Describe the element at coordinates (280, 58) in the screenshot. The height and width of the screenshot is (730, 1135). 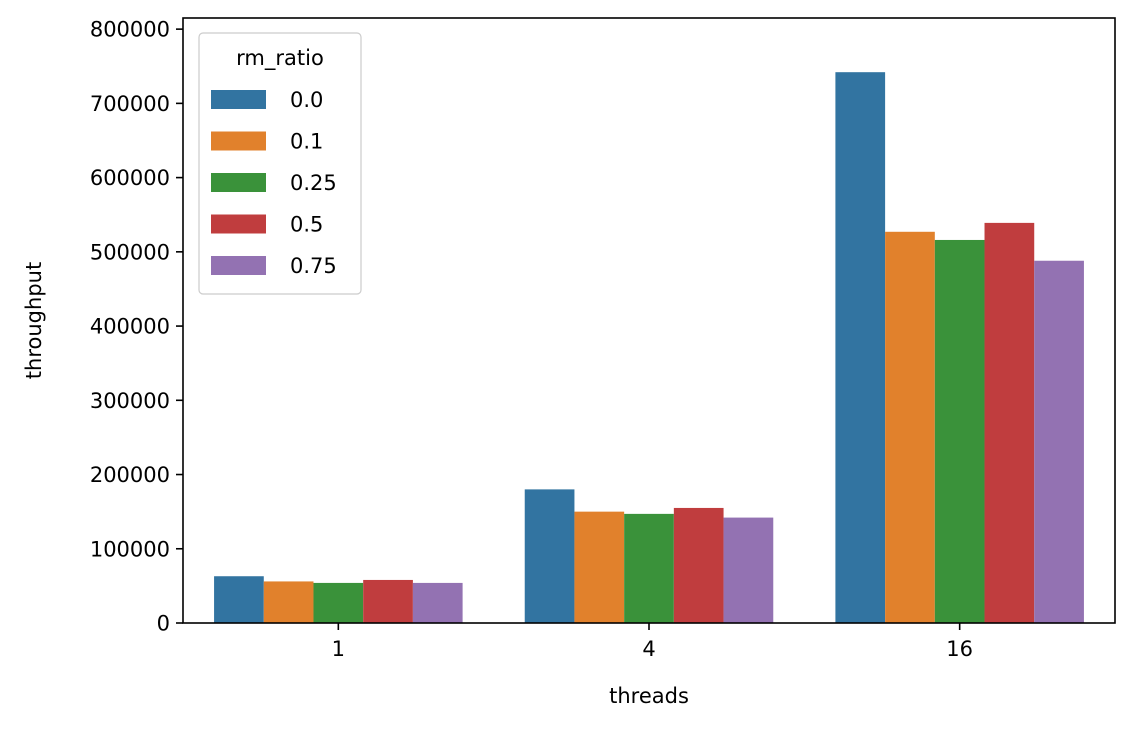
I see `legend-title: rm_ratio` at that location.